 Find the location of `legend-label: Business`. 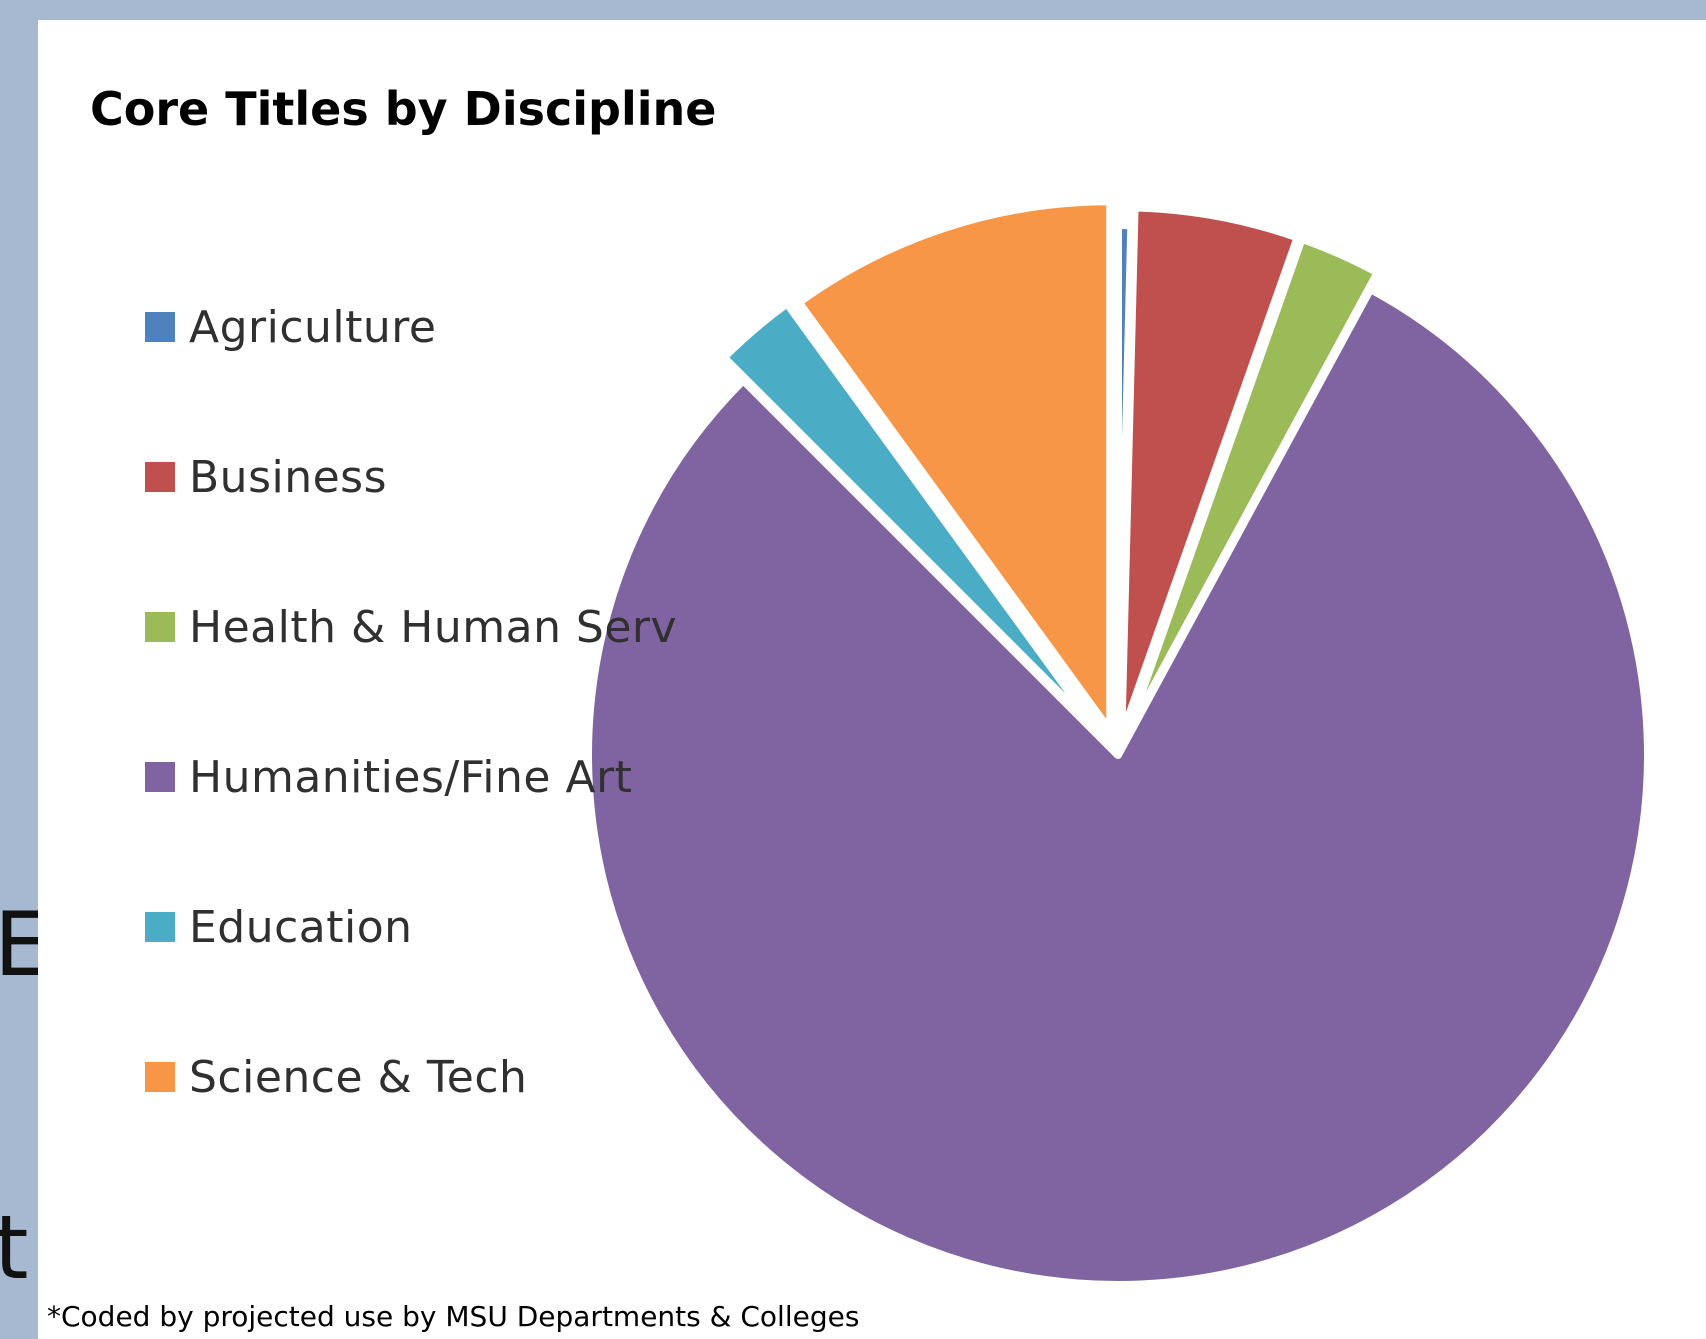

legend-label: Business is located at coordinates (288, 477).